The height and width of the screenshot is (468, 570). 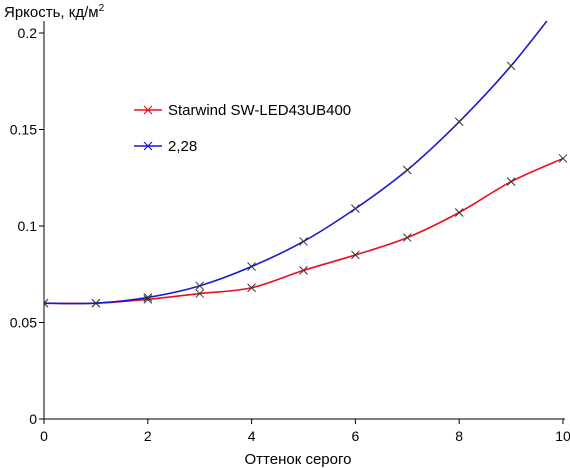 What do you see at coordinates (28, 226) in the screenshot?
I see `y-tick-label: 0.1` at bounding box center [28, 226].